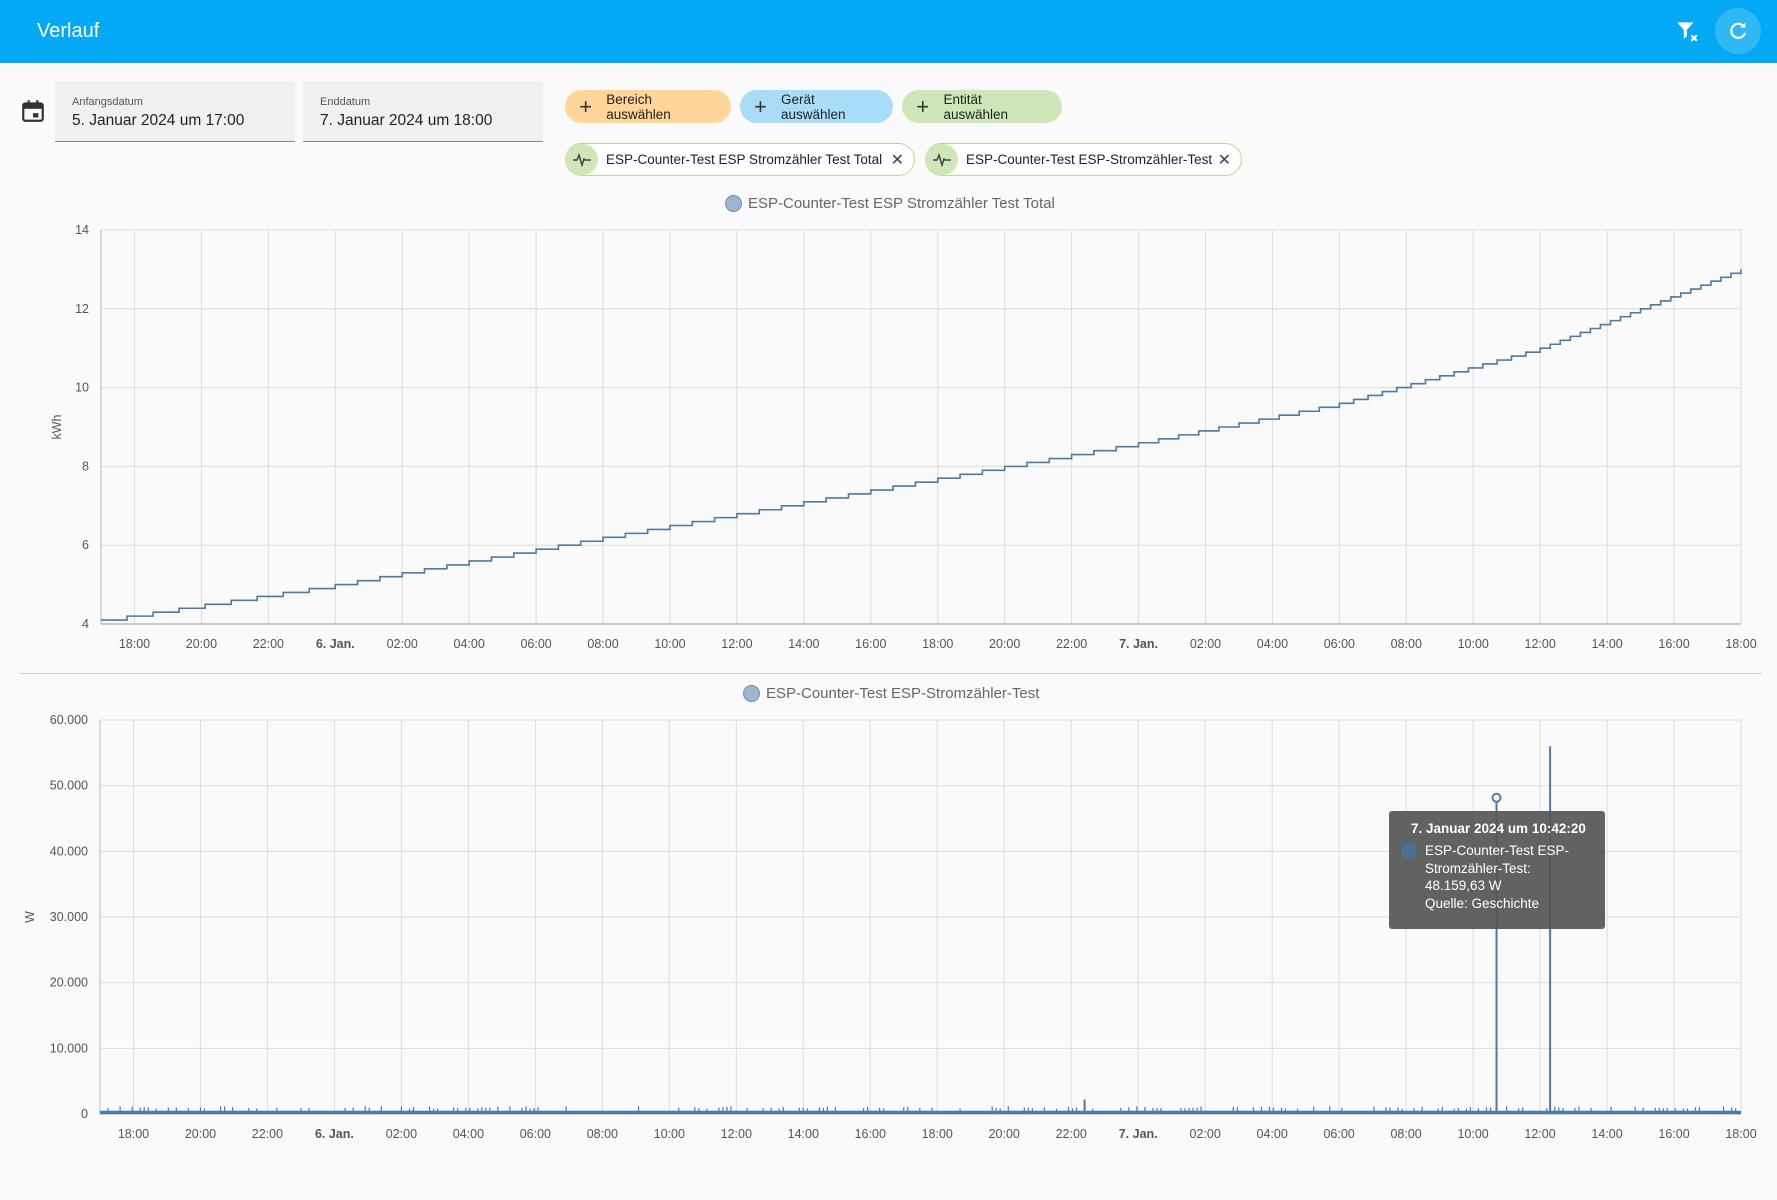  What do you see at coordinates (175, 111) in the screenshot?
I see `start-date-field: Anfangsdatum 5. Januar 2024 um 17:00` at bounding box center [175, 111].